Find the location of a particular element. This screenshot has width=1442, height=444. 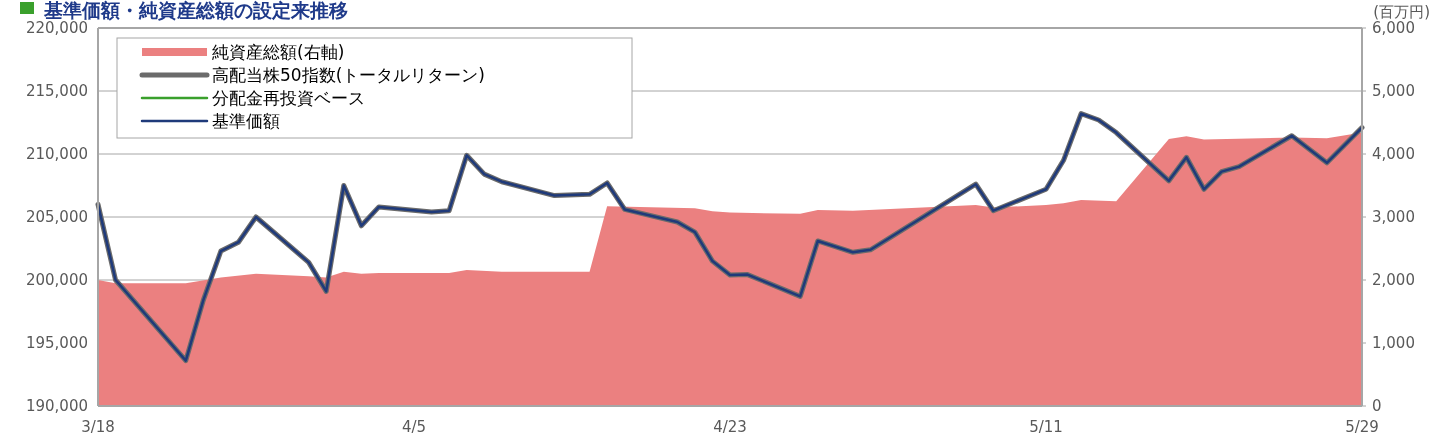

y2-tick-label: 4,000 is located at coordinates (1393, 154).